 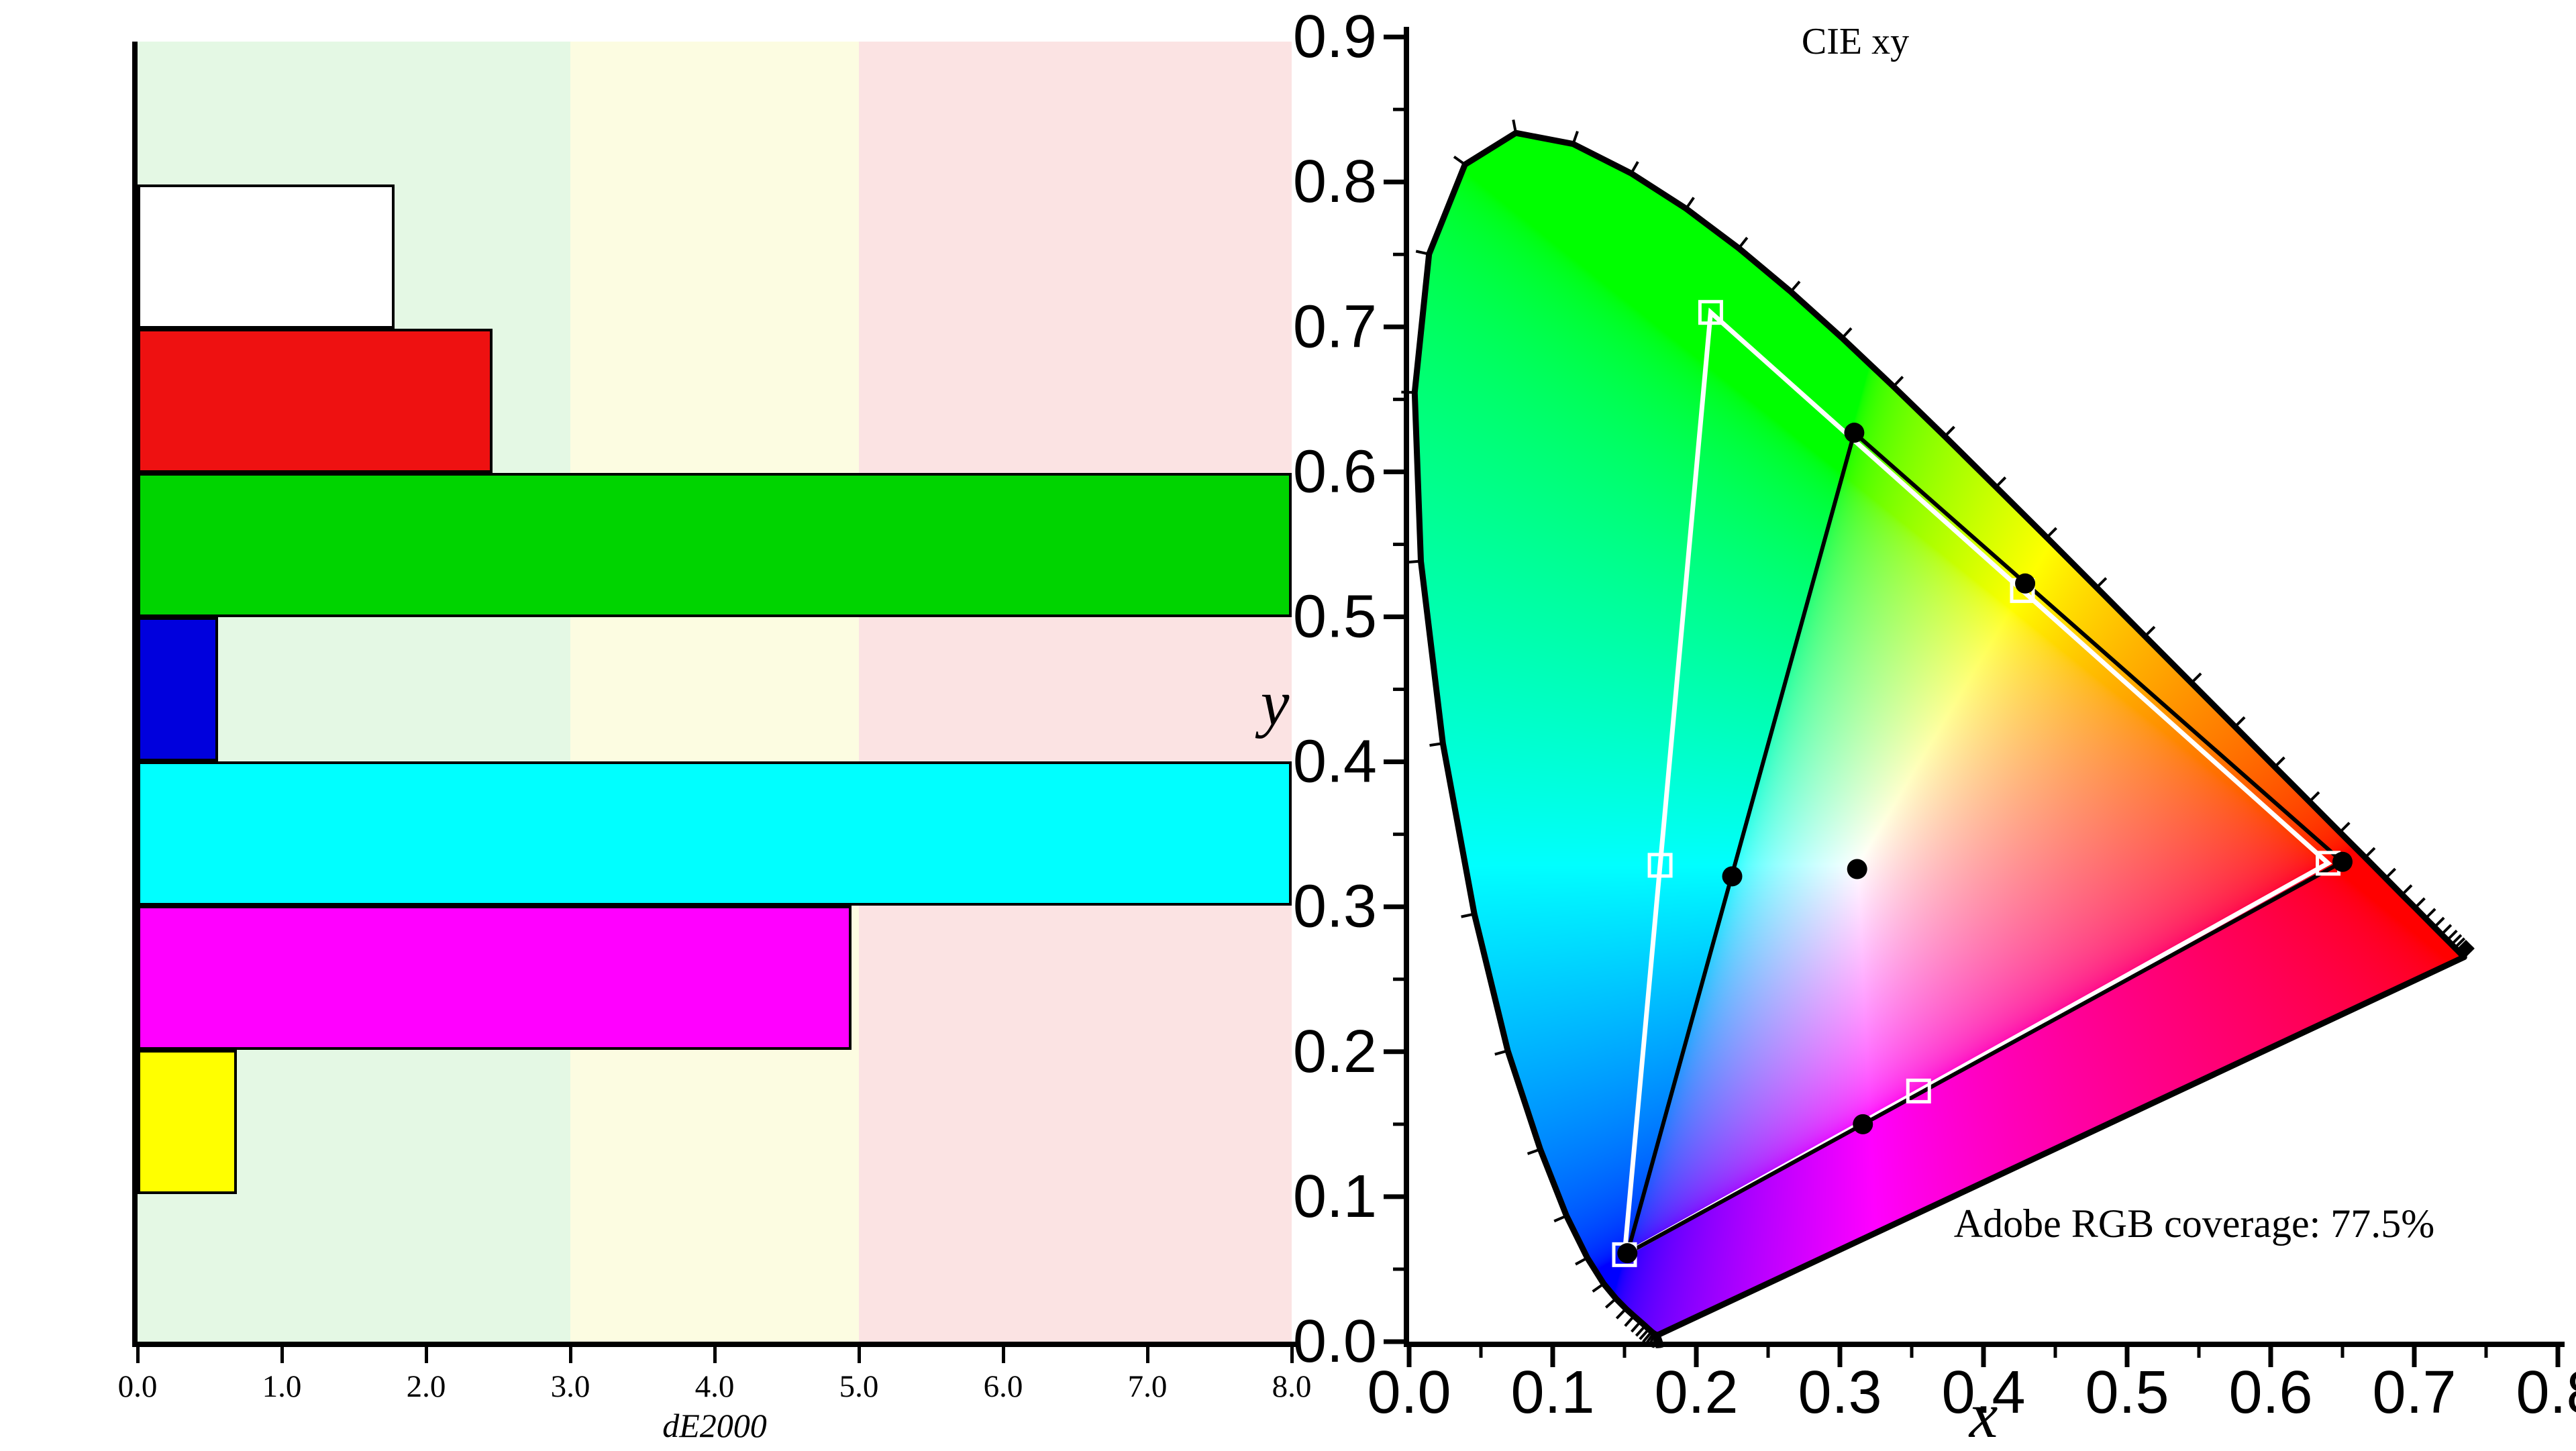 What do you see at coordinates (426, 1386) in the screenshot?
I see `bar-chart-x-tick-label: 2.0` at bounding box center [426, 1386].